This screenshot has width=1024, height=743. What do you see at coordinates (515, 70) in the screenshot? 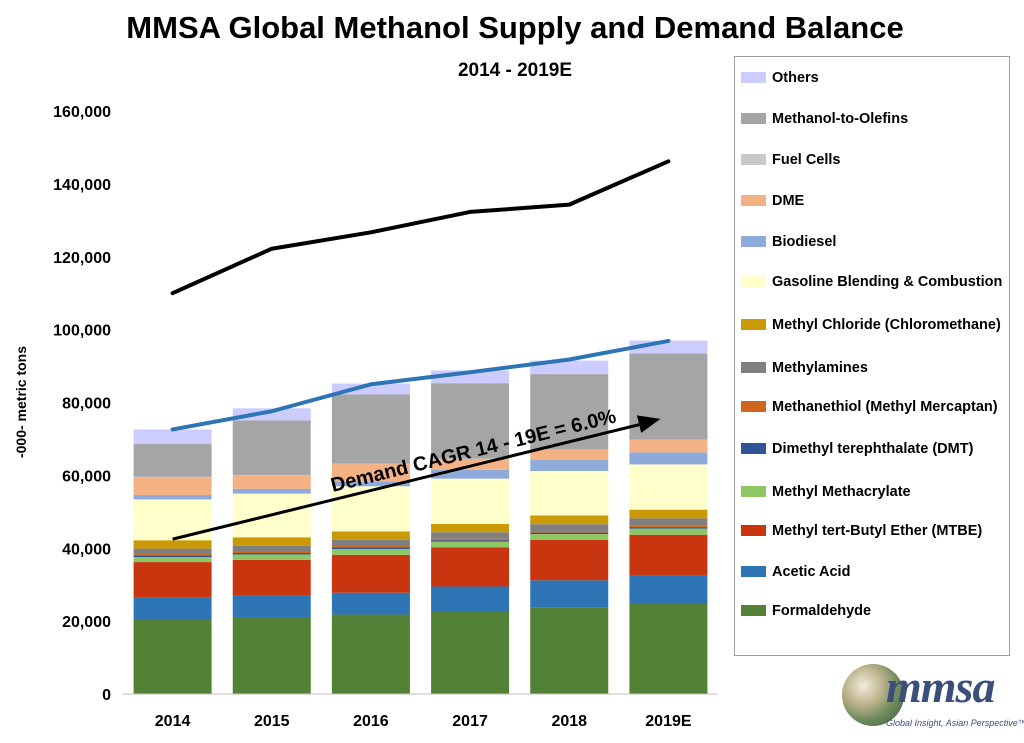
I see `chart-subtitle: 2014 - 2019E` at bounding box center [515, 70].